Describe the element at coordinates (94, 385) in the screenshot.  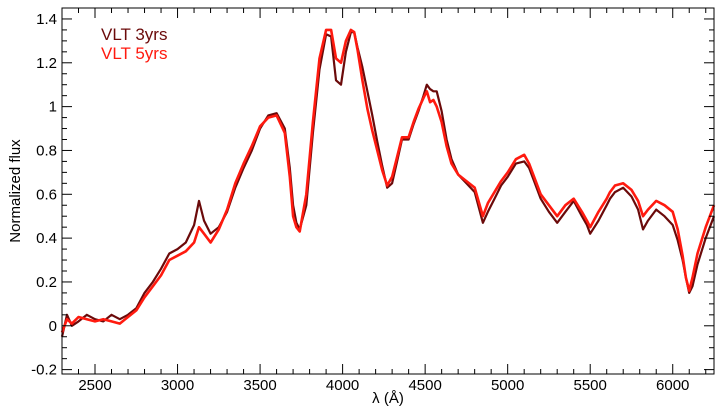
I see `x-tick-label: 2500` at that location.